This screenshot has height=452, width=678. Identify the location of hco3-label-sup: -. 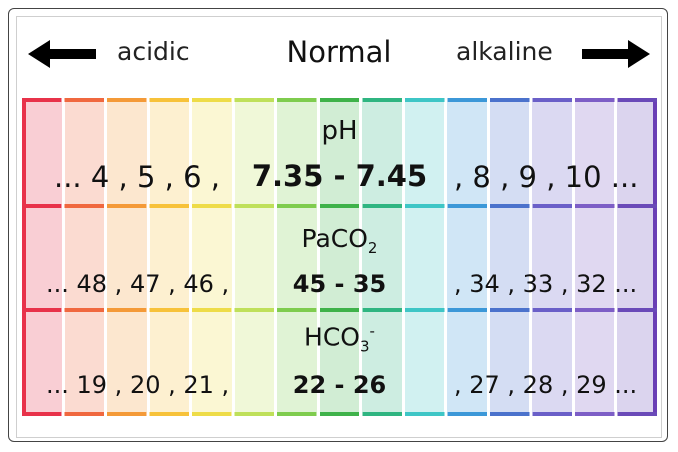
(372, 331).